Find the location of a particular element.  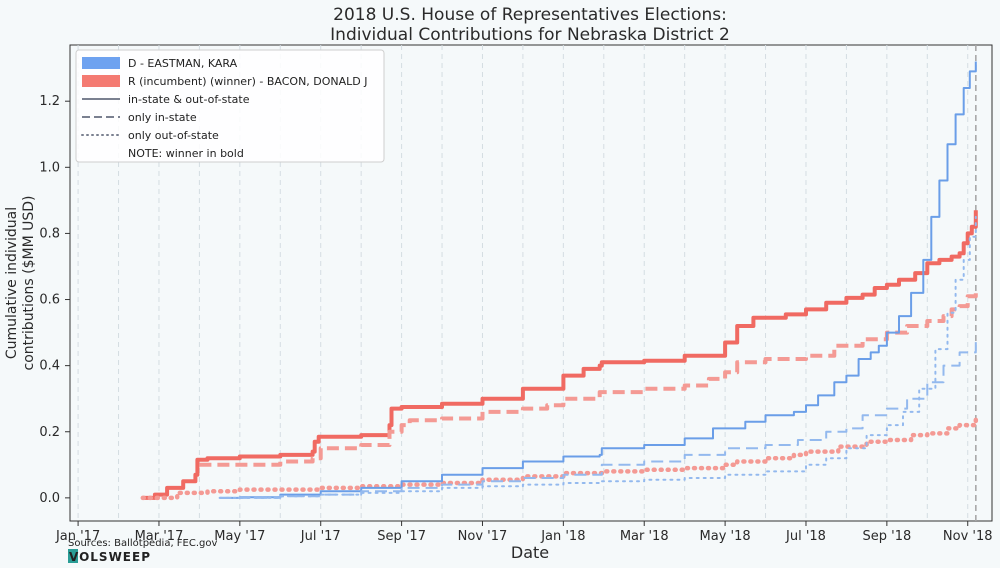

y-tick-label: 0.6 is located at coordinates (49, 300).